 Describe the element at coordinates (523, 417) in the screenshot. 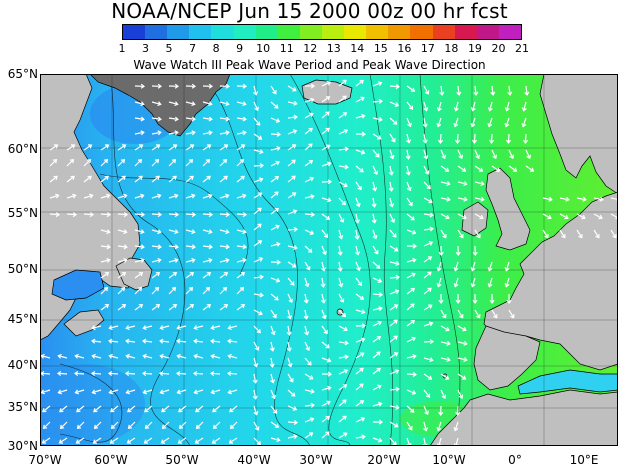

I see `africa` at that location.